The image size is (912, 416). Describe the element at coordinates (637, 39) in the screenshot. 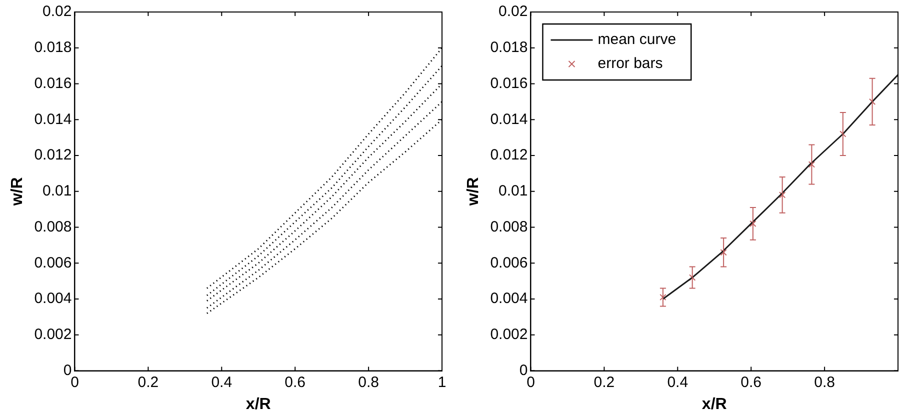

I see `legend-label: mean curve` at that location.